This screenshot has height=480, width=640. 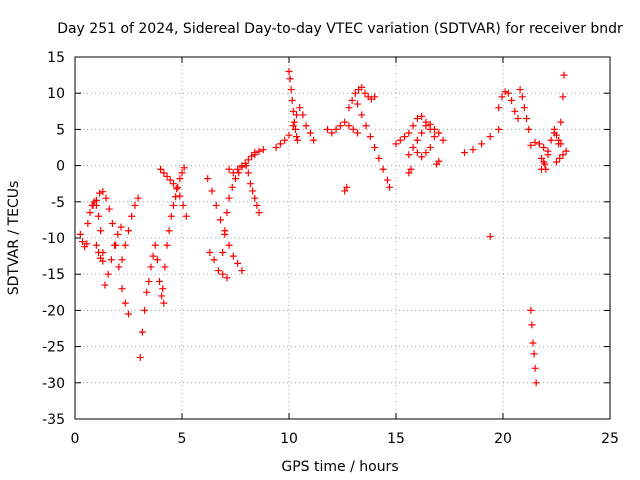 What do you see at coordinates (53, 348) in the screenshot?
I see `y-tick-label: -25` at bounding box center [53, 348].